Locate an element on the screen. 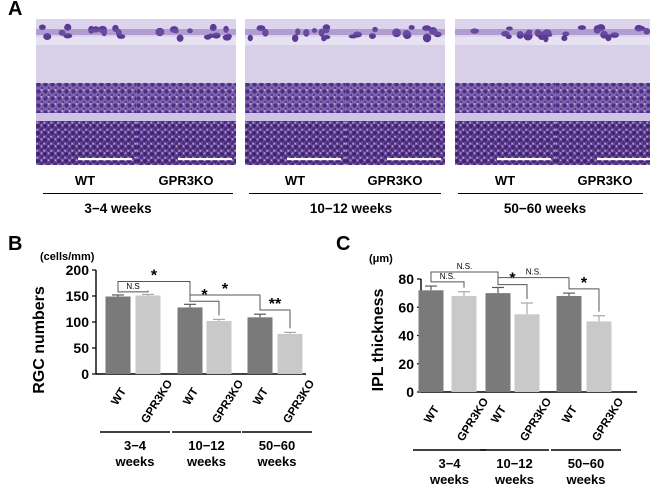 The image size is (650, 486). y-tick-label: 150 is located at coordinates (78, 296).